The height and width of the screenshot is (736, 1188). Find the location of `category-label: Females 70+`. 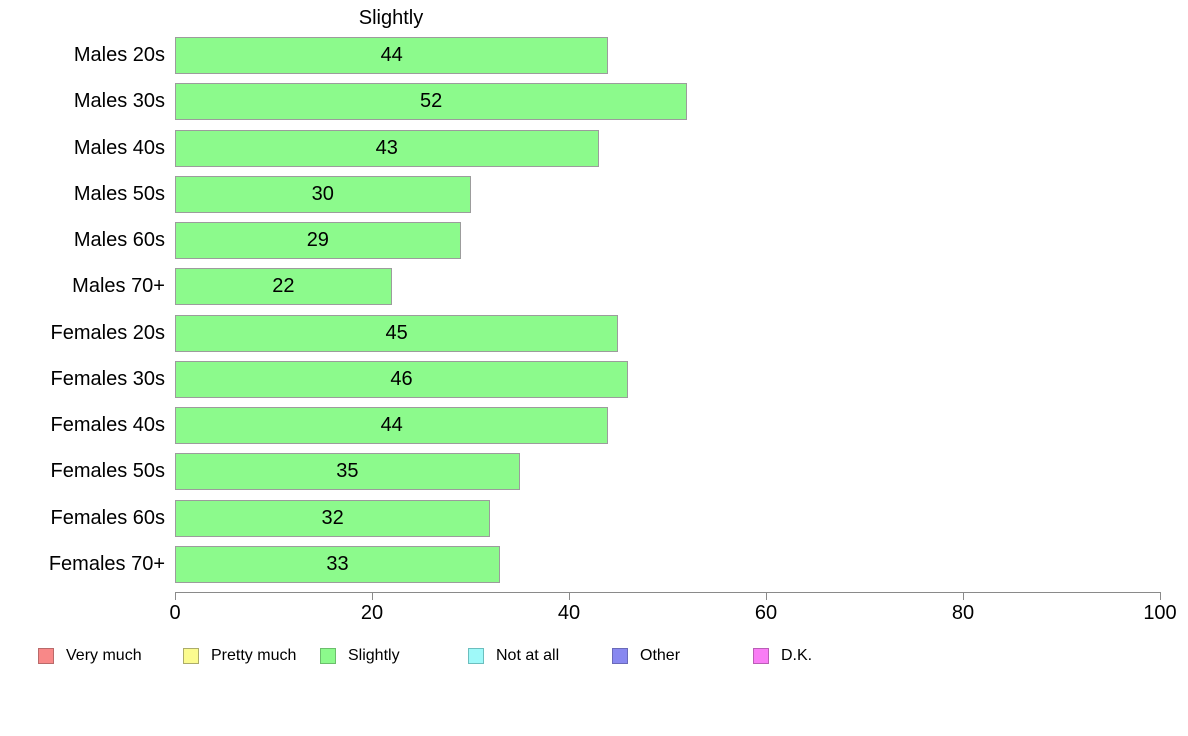

category-label: Females 70+ is located at coordinates (106, 563).